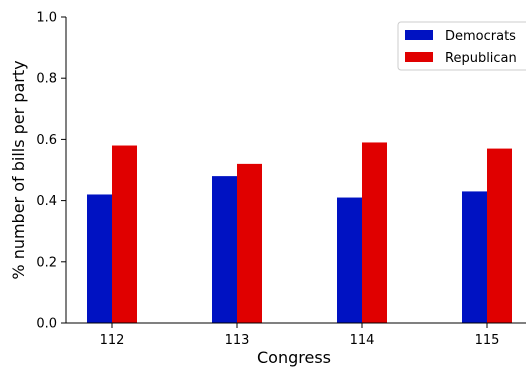 The image size is (526, 367). Describe the element at coordinates (112, 340) in the screenshot. I see `x-tick-label: 112` at that location.